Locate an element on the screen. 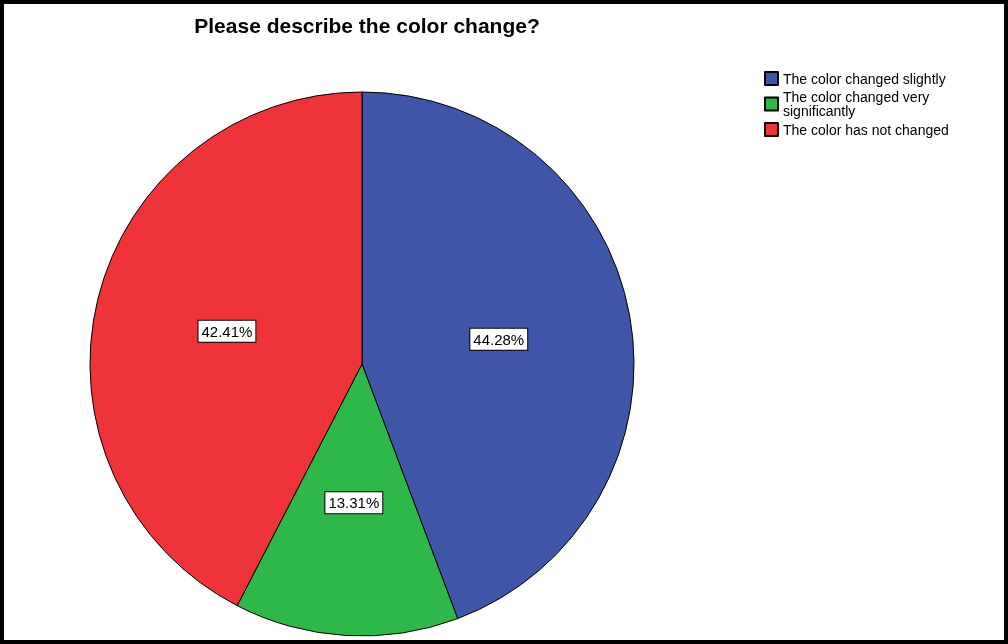  data-label: 44.28% is located at coordinates (499, 339).